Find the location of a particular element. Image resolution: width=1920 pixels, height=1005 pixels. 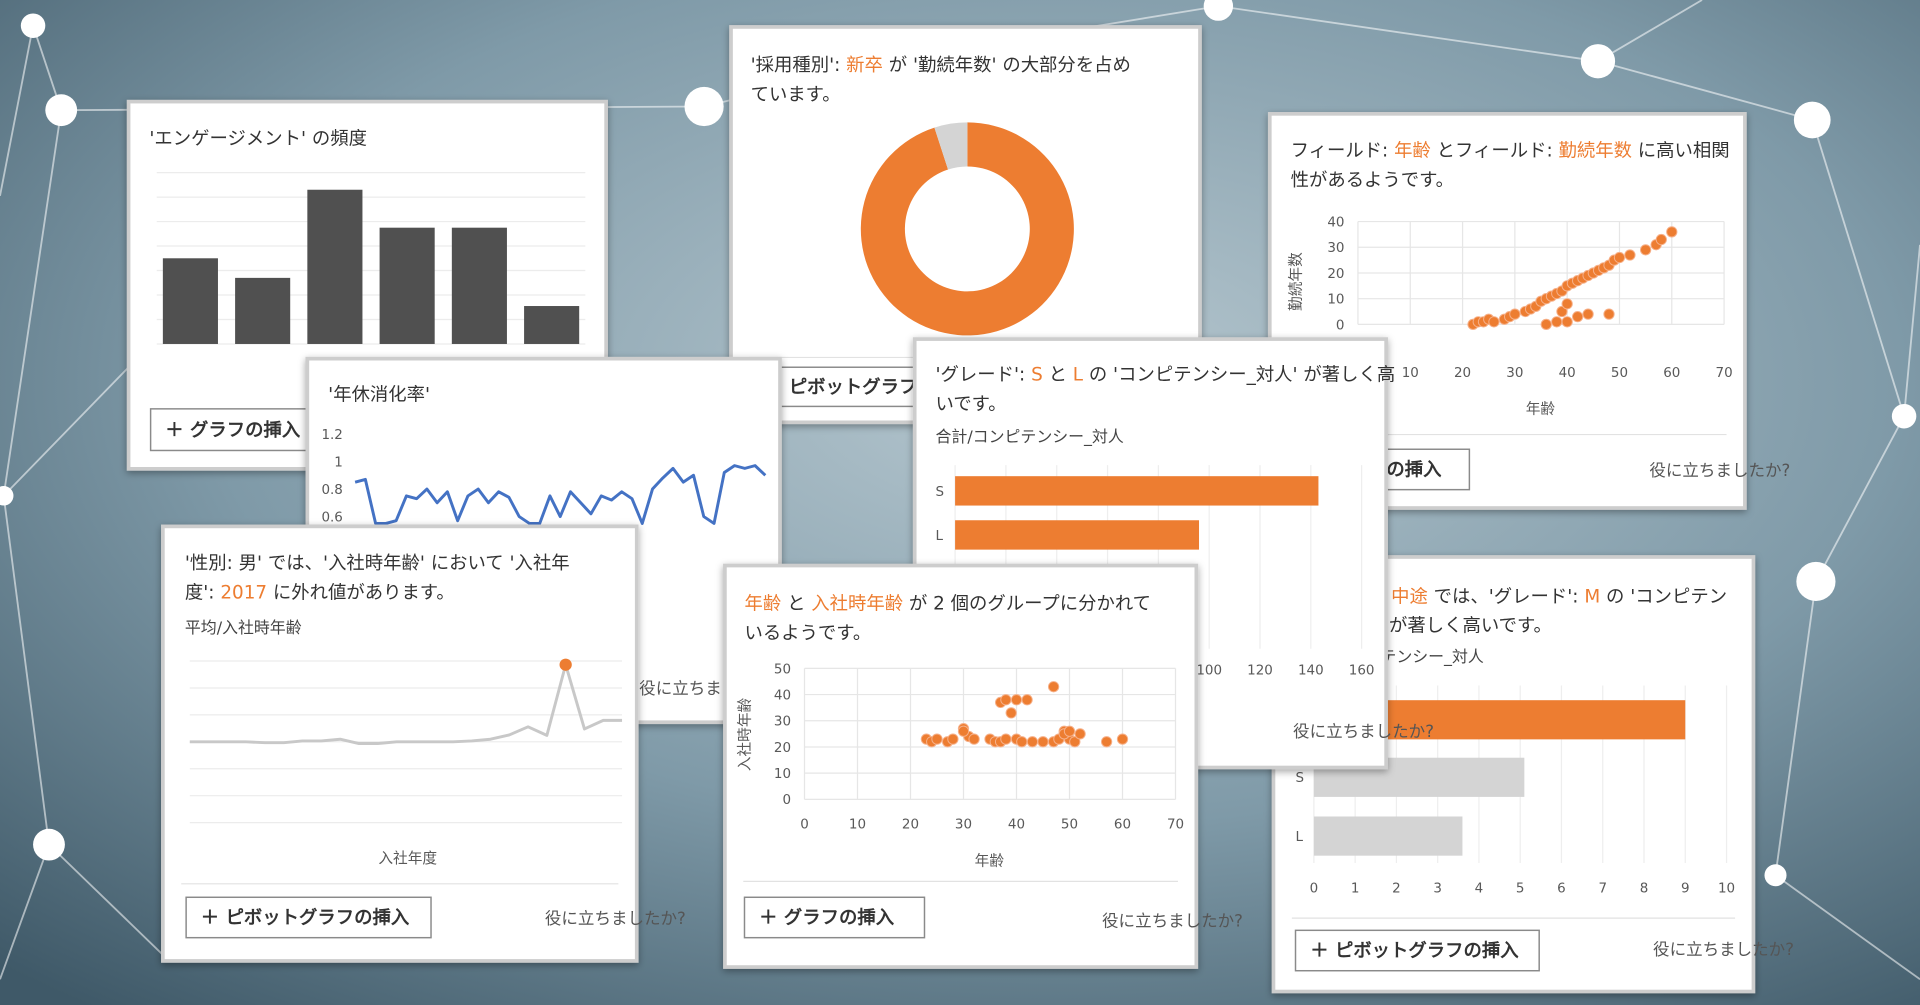

card-frame is located at coordinates (400, 743).